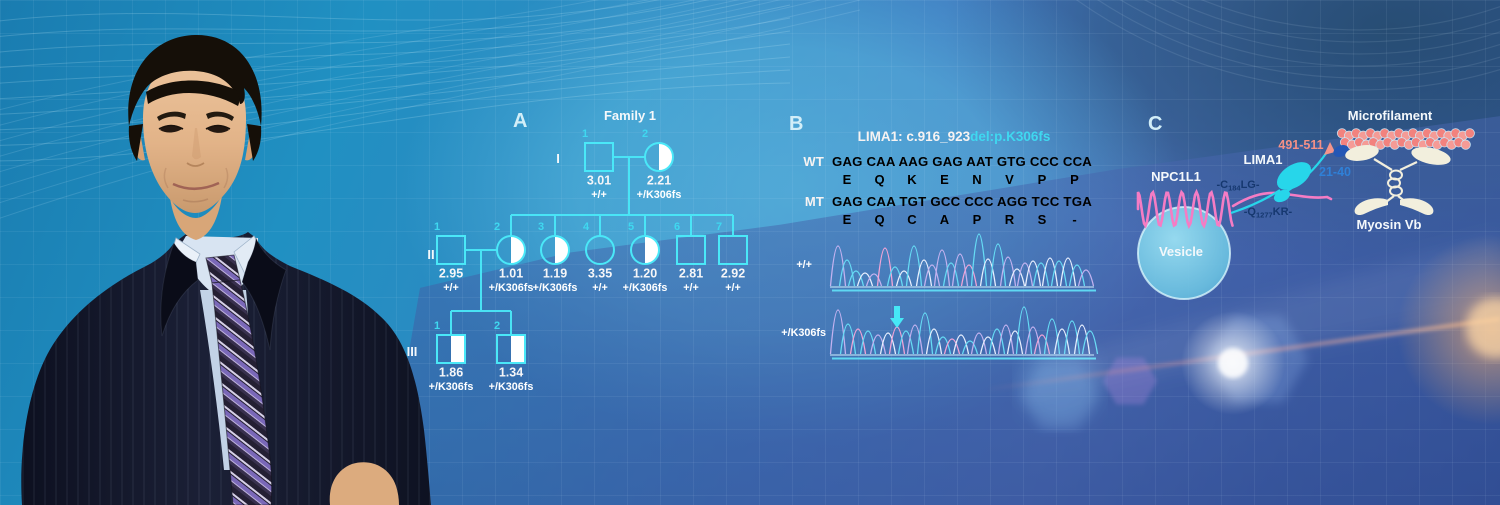 This screenshot has height=505, width=1500. What do you see at coordinates (541, 227) in the screenshot?
I see `pedigree-num: 3` at bounding box center [541, 227].